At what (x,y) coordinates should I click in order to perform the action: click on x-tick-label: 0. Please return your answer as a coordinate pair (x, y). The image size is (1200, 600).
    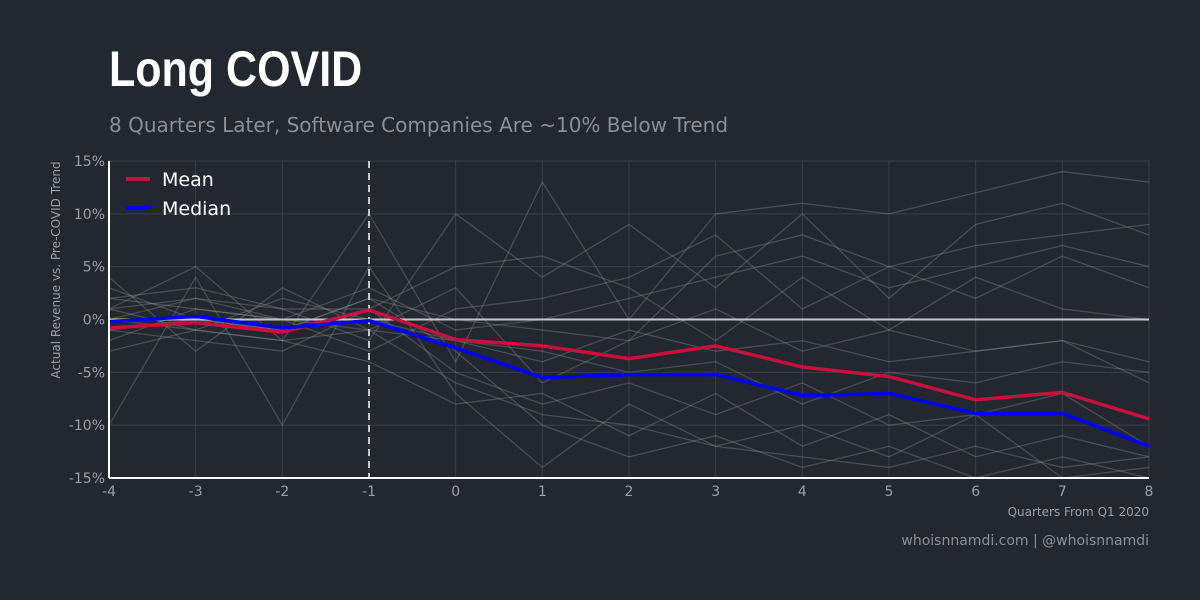
    Looking at the image, I should click on (455, 492).